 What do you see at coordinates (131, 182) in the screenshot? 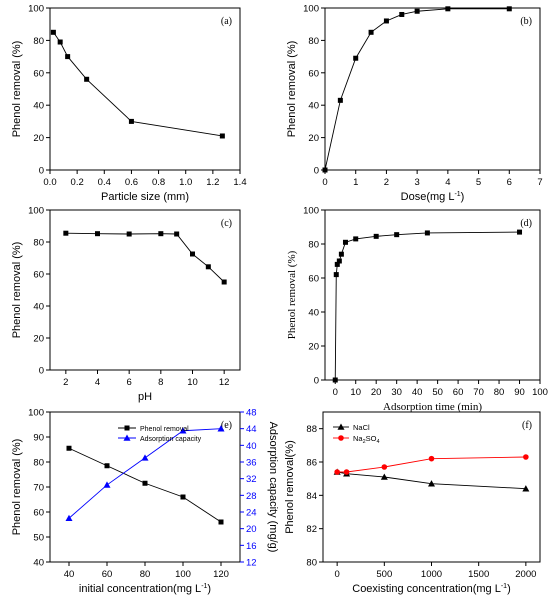
I see `x-tick-label: 0.6` at bounding box center [131, 182].